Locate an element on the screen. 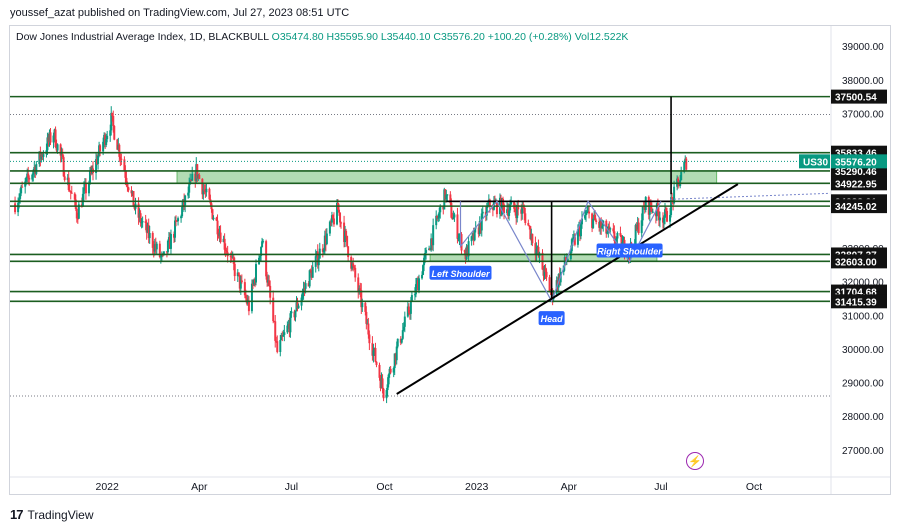  y-tick-label: 39000.00 is located at coordinates (863, 47).